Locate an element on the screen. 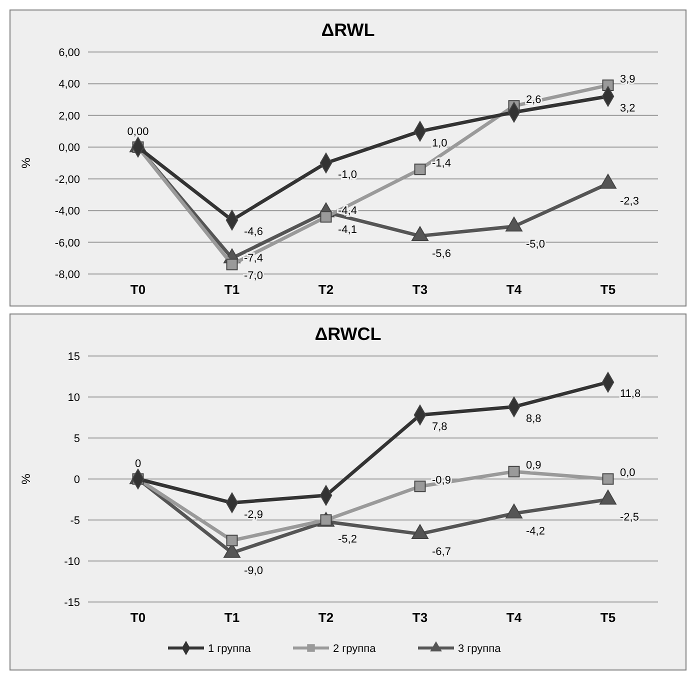  data-label: -5,6 is located at coordinates (441, 254).